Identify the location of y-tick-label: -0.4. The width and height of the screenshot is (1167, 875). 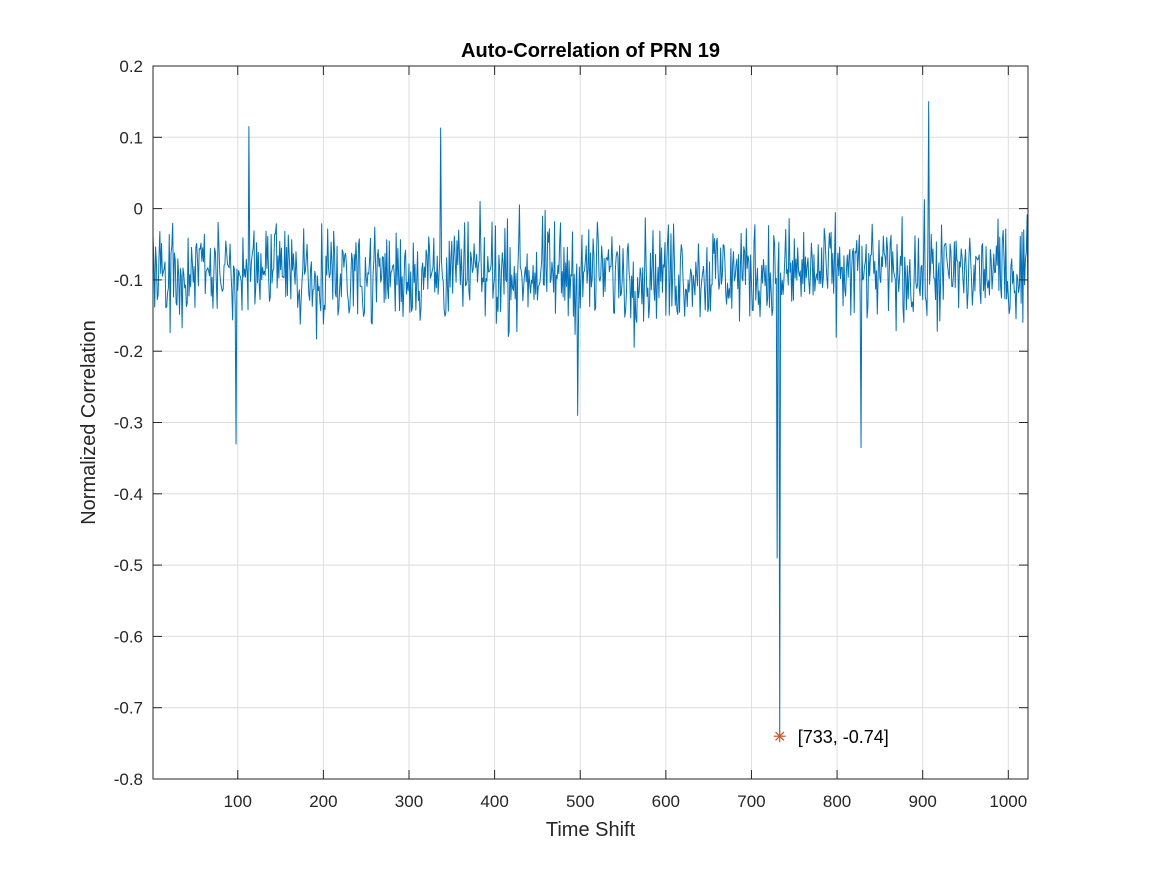
(128, 494).